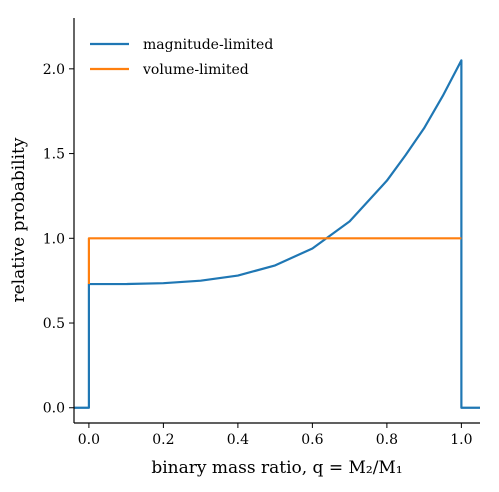 Image resolution: width=499 pixels, height=492 pixels. Describe the element at coordinates (89, 440) in the screenshot. I see `x-tick-label: 0.0` at that location.